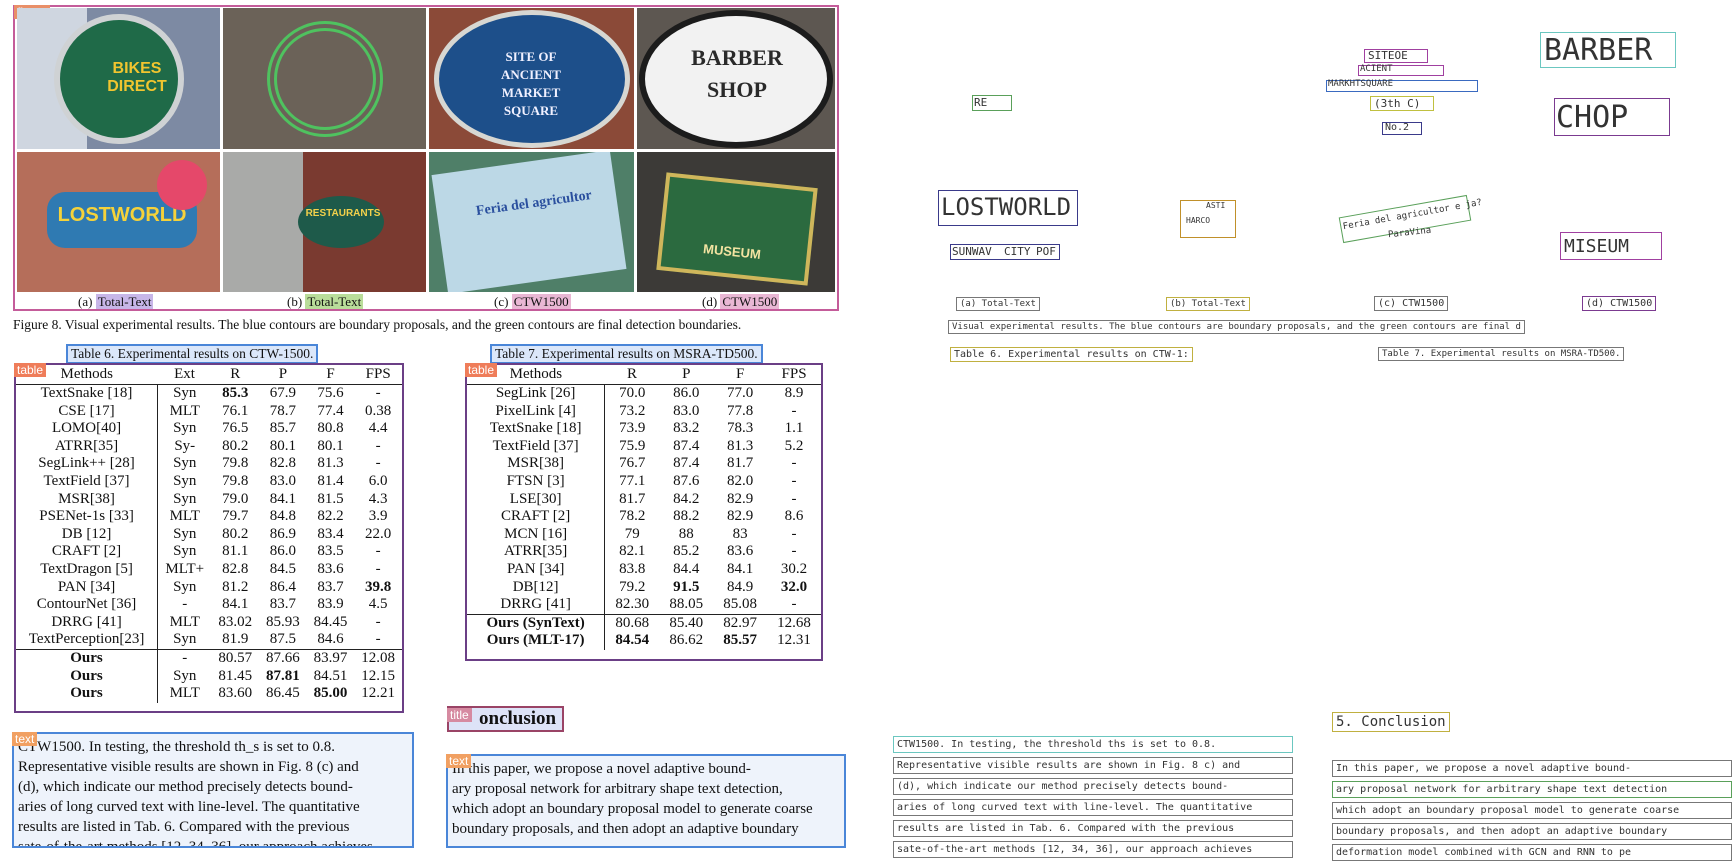 Image resolution: width=1736 pixels, height=861 pixels. Describe the element at coordinates (535, 393) in the screenshot. I see `table-cell: SegLink [26]` at that location.